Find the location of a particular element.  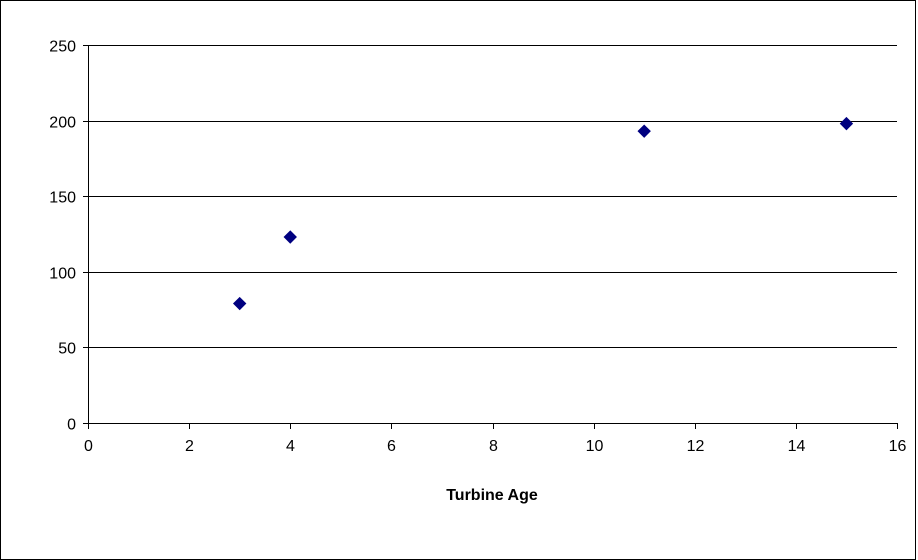

x-tick-label-2: 2 is located at coordinates (189, 446).